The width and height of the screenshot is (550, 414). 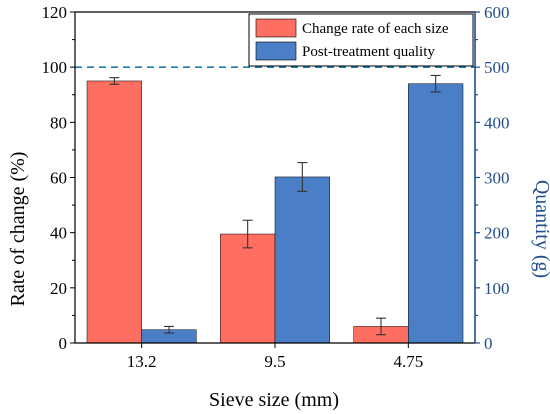 What do you see at coordinates (497, 122) in the screenshot?
I see `y-right-tick-label: 400` at bounding box center [497, 122].